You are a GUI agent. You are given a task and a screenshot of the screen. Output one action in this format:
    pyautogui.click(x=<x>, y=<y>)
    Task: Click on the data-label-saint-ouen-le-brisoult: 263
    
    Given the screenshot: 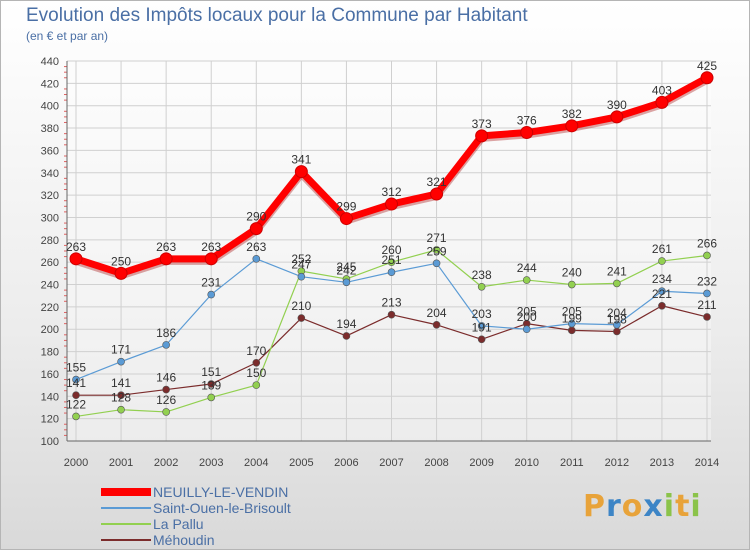 What is the action you would take?
    pyautogui.click(x=256, y=247)
    